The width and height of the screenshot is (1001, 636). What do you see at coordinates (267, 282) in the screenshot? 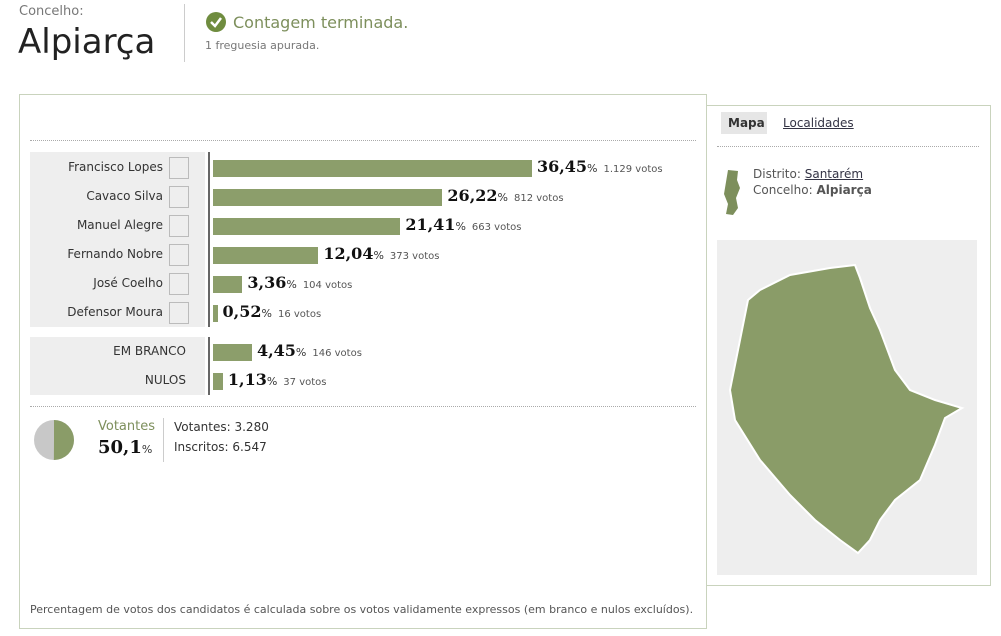
I see `percent: 3,36` at bounding box center [267, 282].